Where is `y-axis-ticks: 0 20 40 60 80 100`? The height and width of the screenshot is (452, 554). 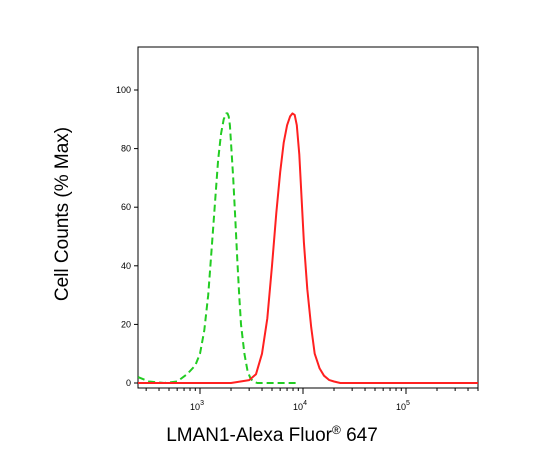
y-axis-ticks: 0 20 40 60 80 100 is located at coordinates (127, 236).